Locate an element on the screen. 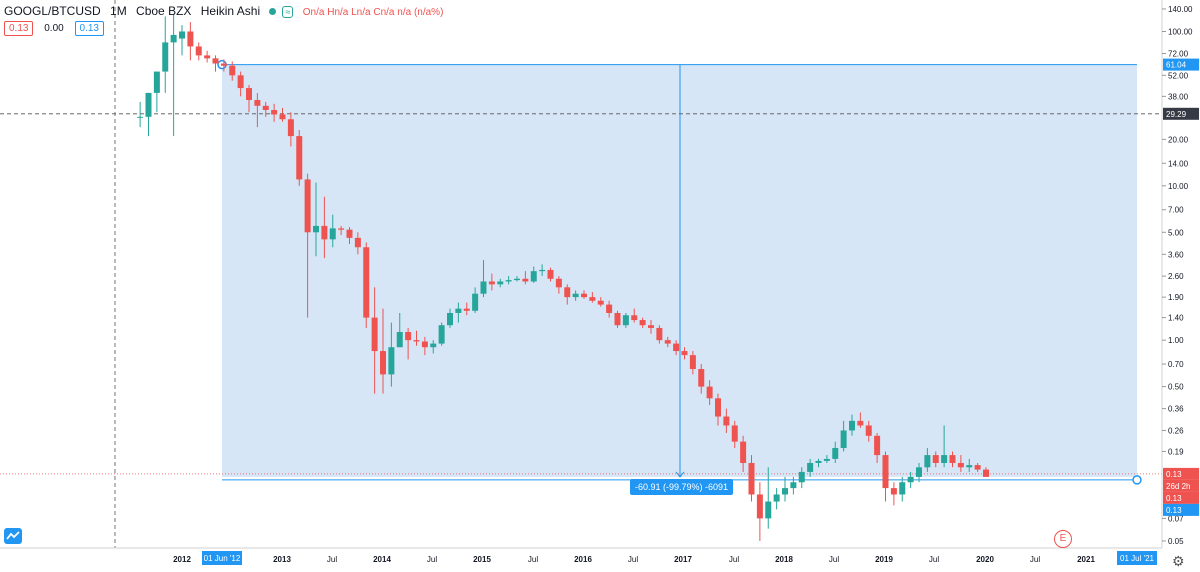 Image resolution: width=1200 pixels, height=572 pixels. interval-label: 1M is located at coordinates (118, 11).